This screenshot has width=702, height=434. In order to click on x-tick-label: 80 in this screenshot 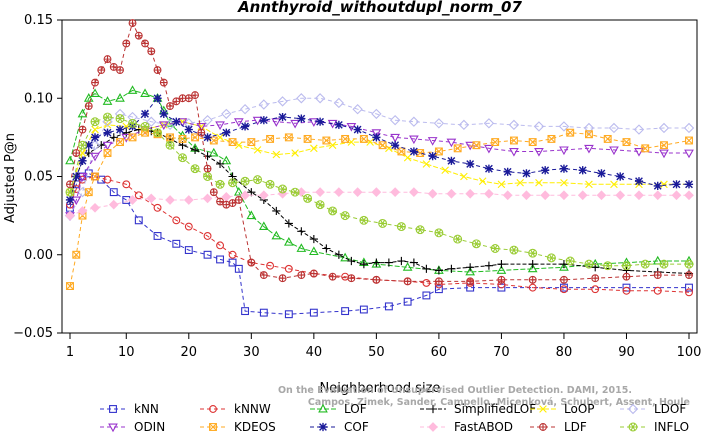, I will do `click(564, 352)`.